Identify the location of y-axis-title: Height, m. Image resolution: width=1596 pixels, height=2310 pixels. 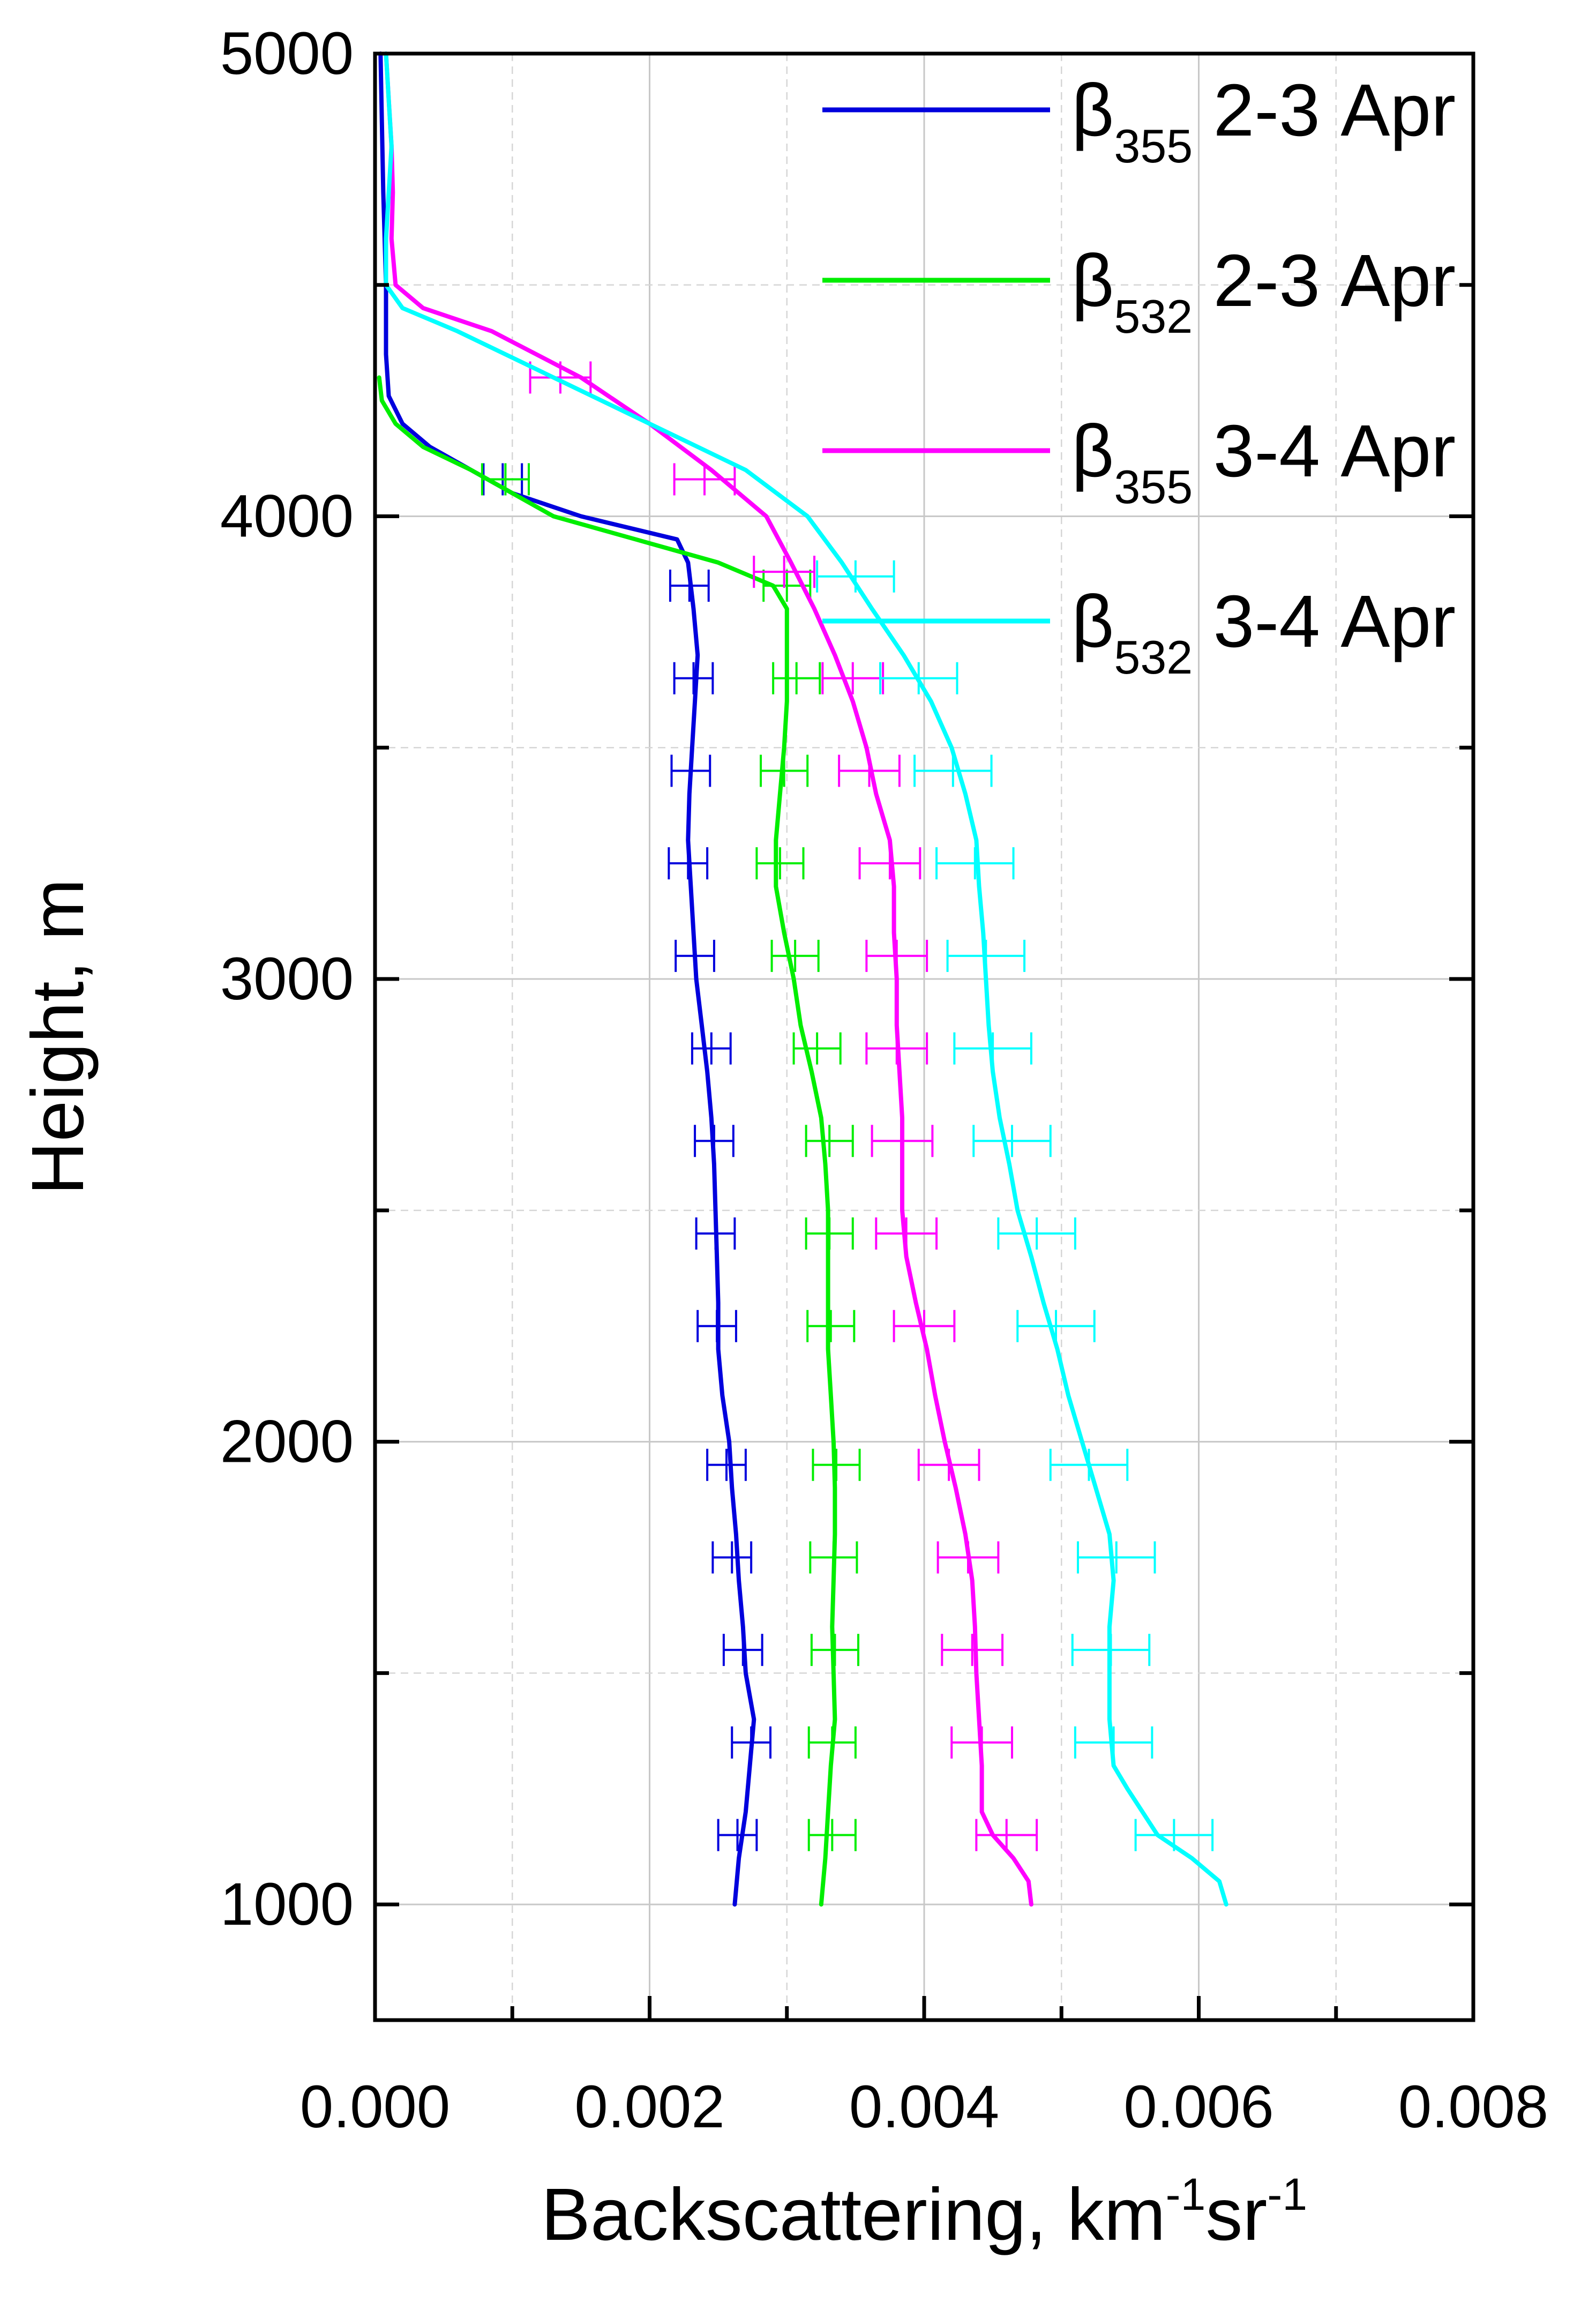
(58, 1037).